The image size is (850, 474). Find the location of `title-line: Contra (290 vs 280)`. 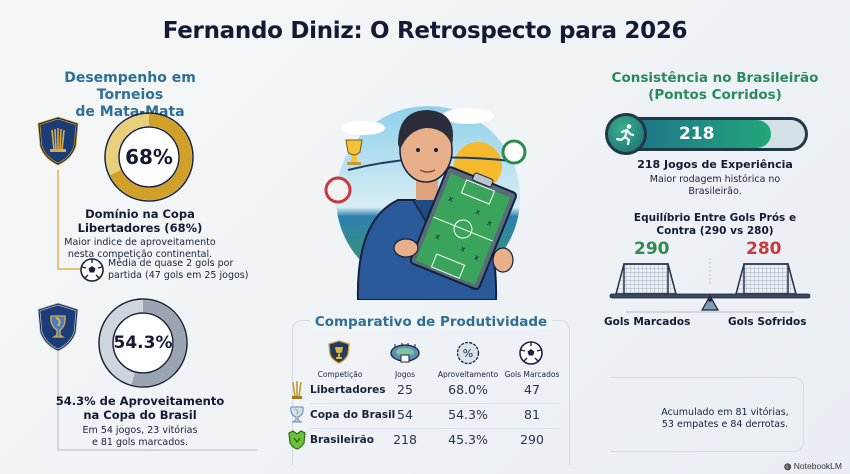

title-line: Contra (290 vs 280) is located at coordinates (715, 231).